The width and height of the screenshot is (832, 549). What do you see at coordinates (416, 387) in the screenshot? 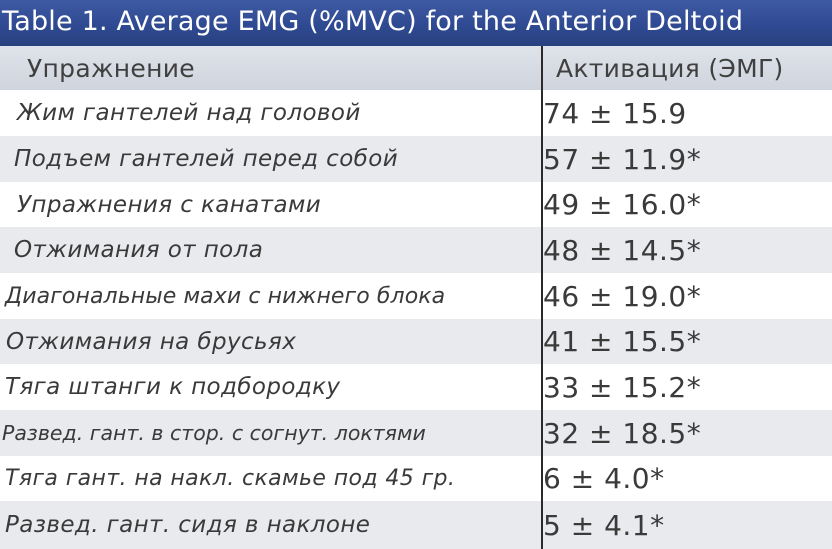
I see `table-row: Тяга штанги к подбородку 33 ± 15.2*` at bounding box center [416, 387].